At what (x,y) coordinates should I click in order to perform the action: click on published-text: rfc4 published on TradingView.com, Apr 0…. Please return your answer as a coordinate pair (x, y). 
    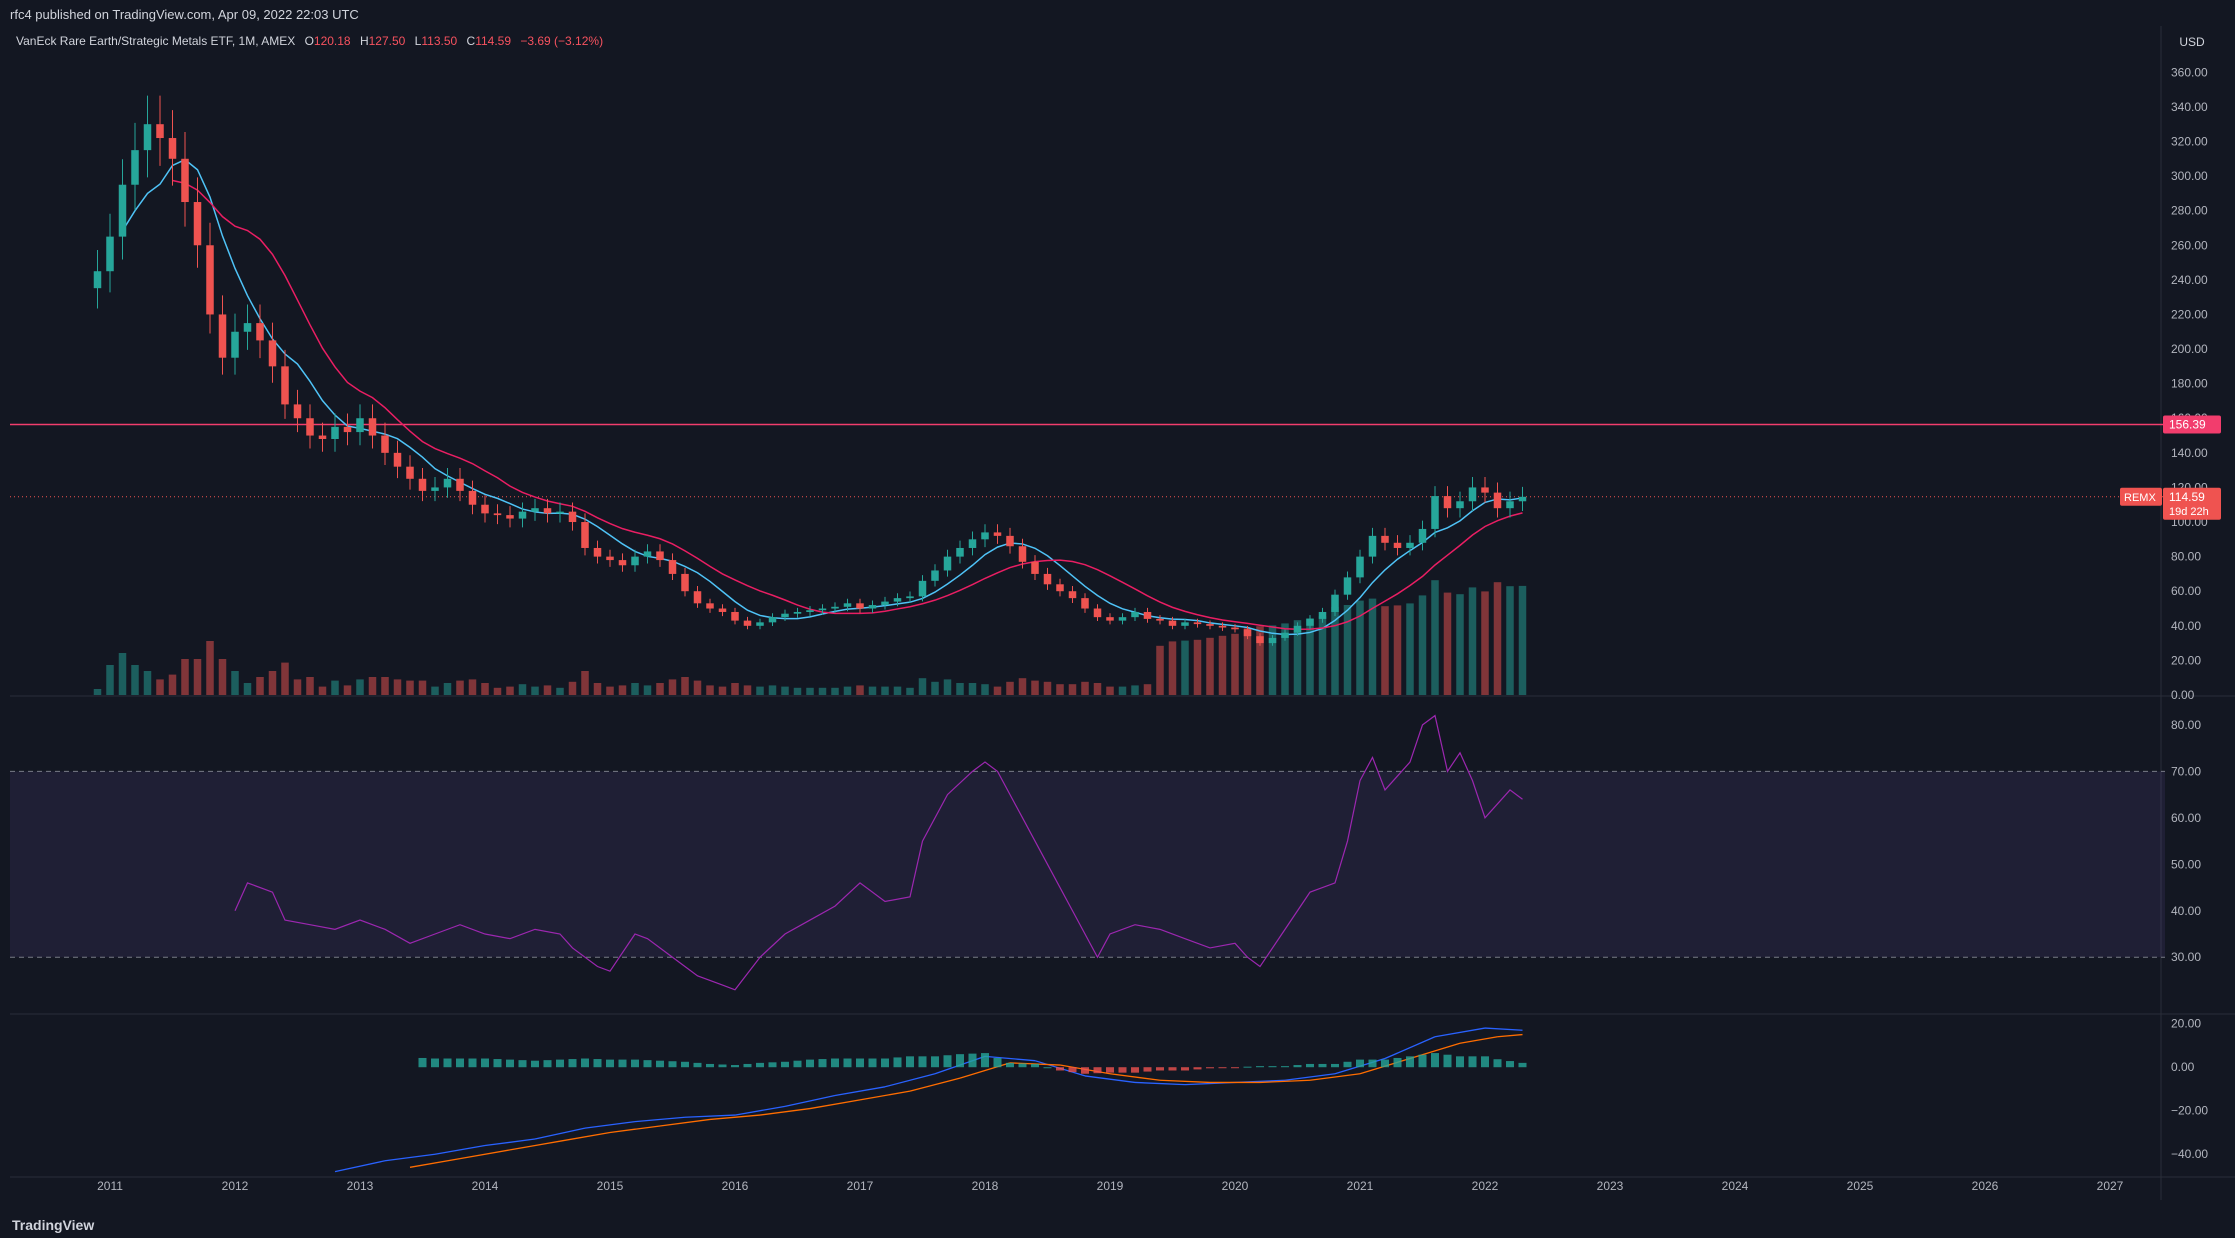
    Looking at the image, I should click on (184, 14).